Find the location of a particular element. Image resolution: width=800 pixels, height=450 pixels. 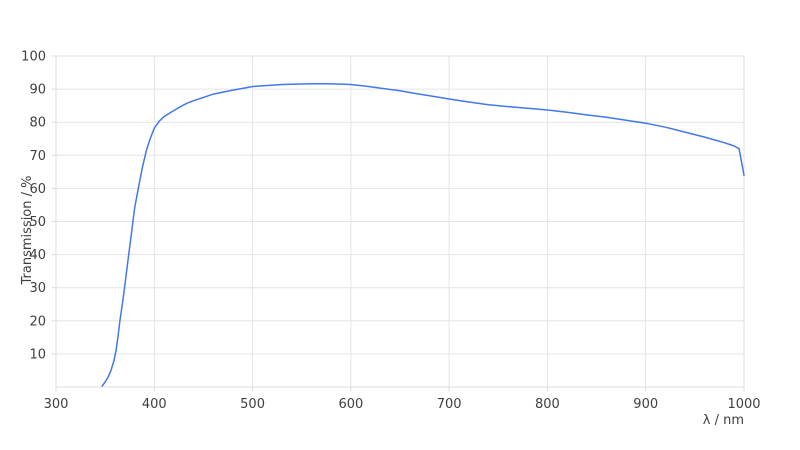

y-tick-label: 70 is located at coordinates (37, 156).